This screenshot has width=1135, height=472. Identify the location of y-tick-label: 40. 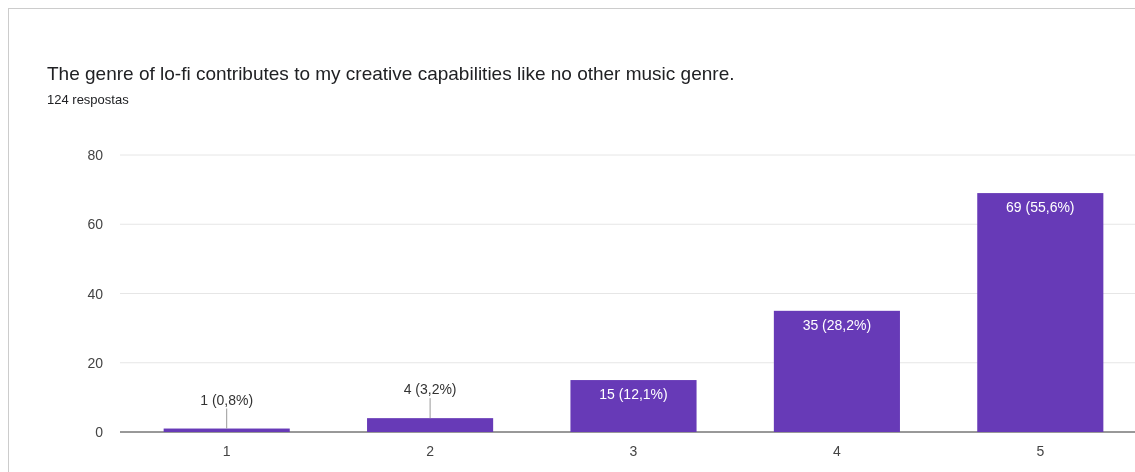
(95, 293).